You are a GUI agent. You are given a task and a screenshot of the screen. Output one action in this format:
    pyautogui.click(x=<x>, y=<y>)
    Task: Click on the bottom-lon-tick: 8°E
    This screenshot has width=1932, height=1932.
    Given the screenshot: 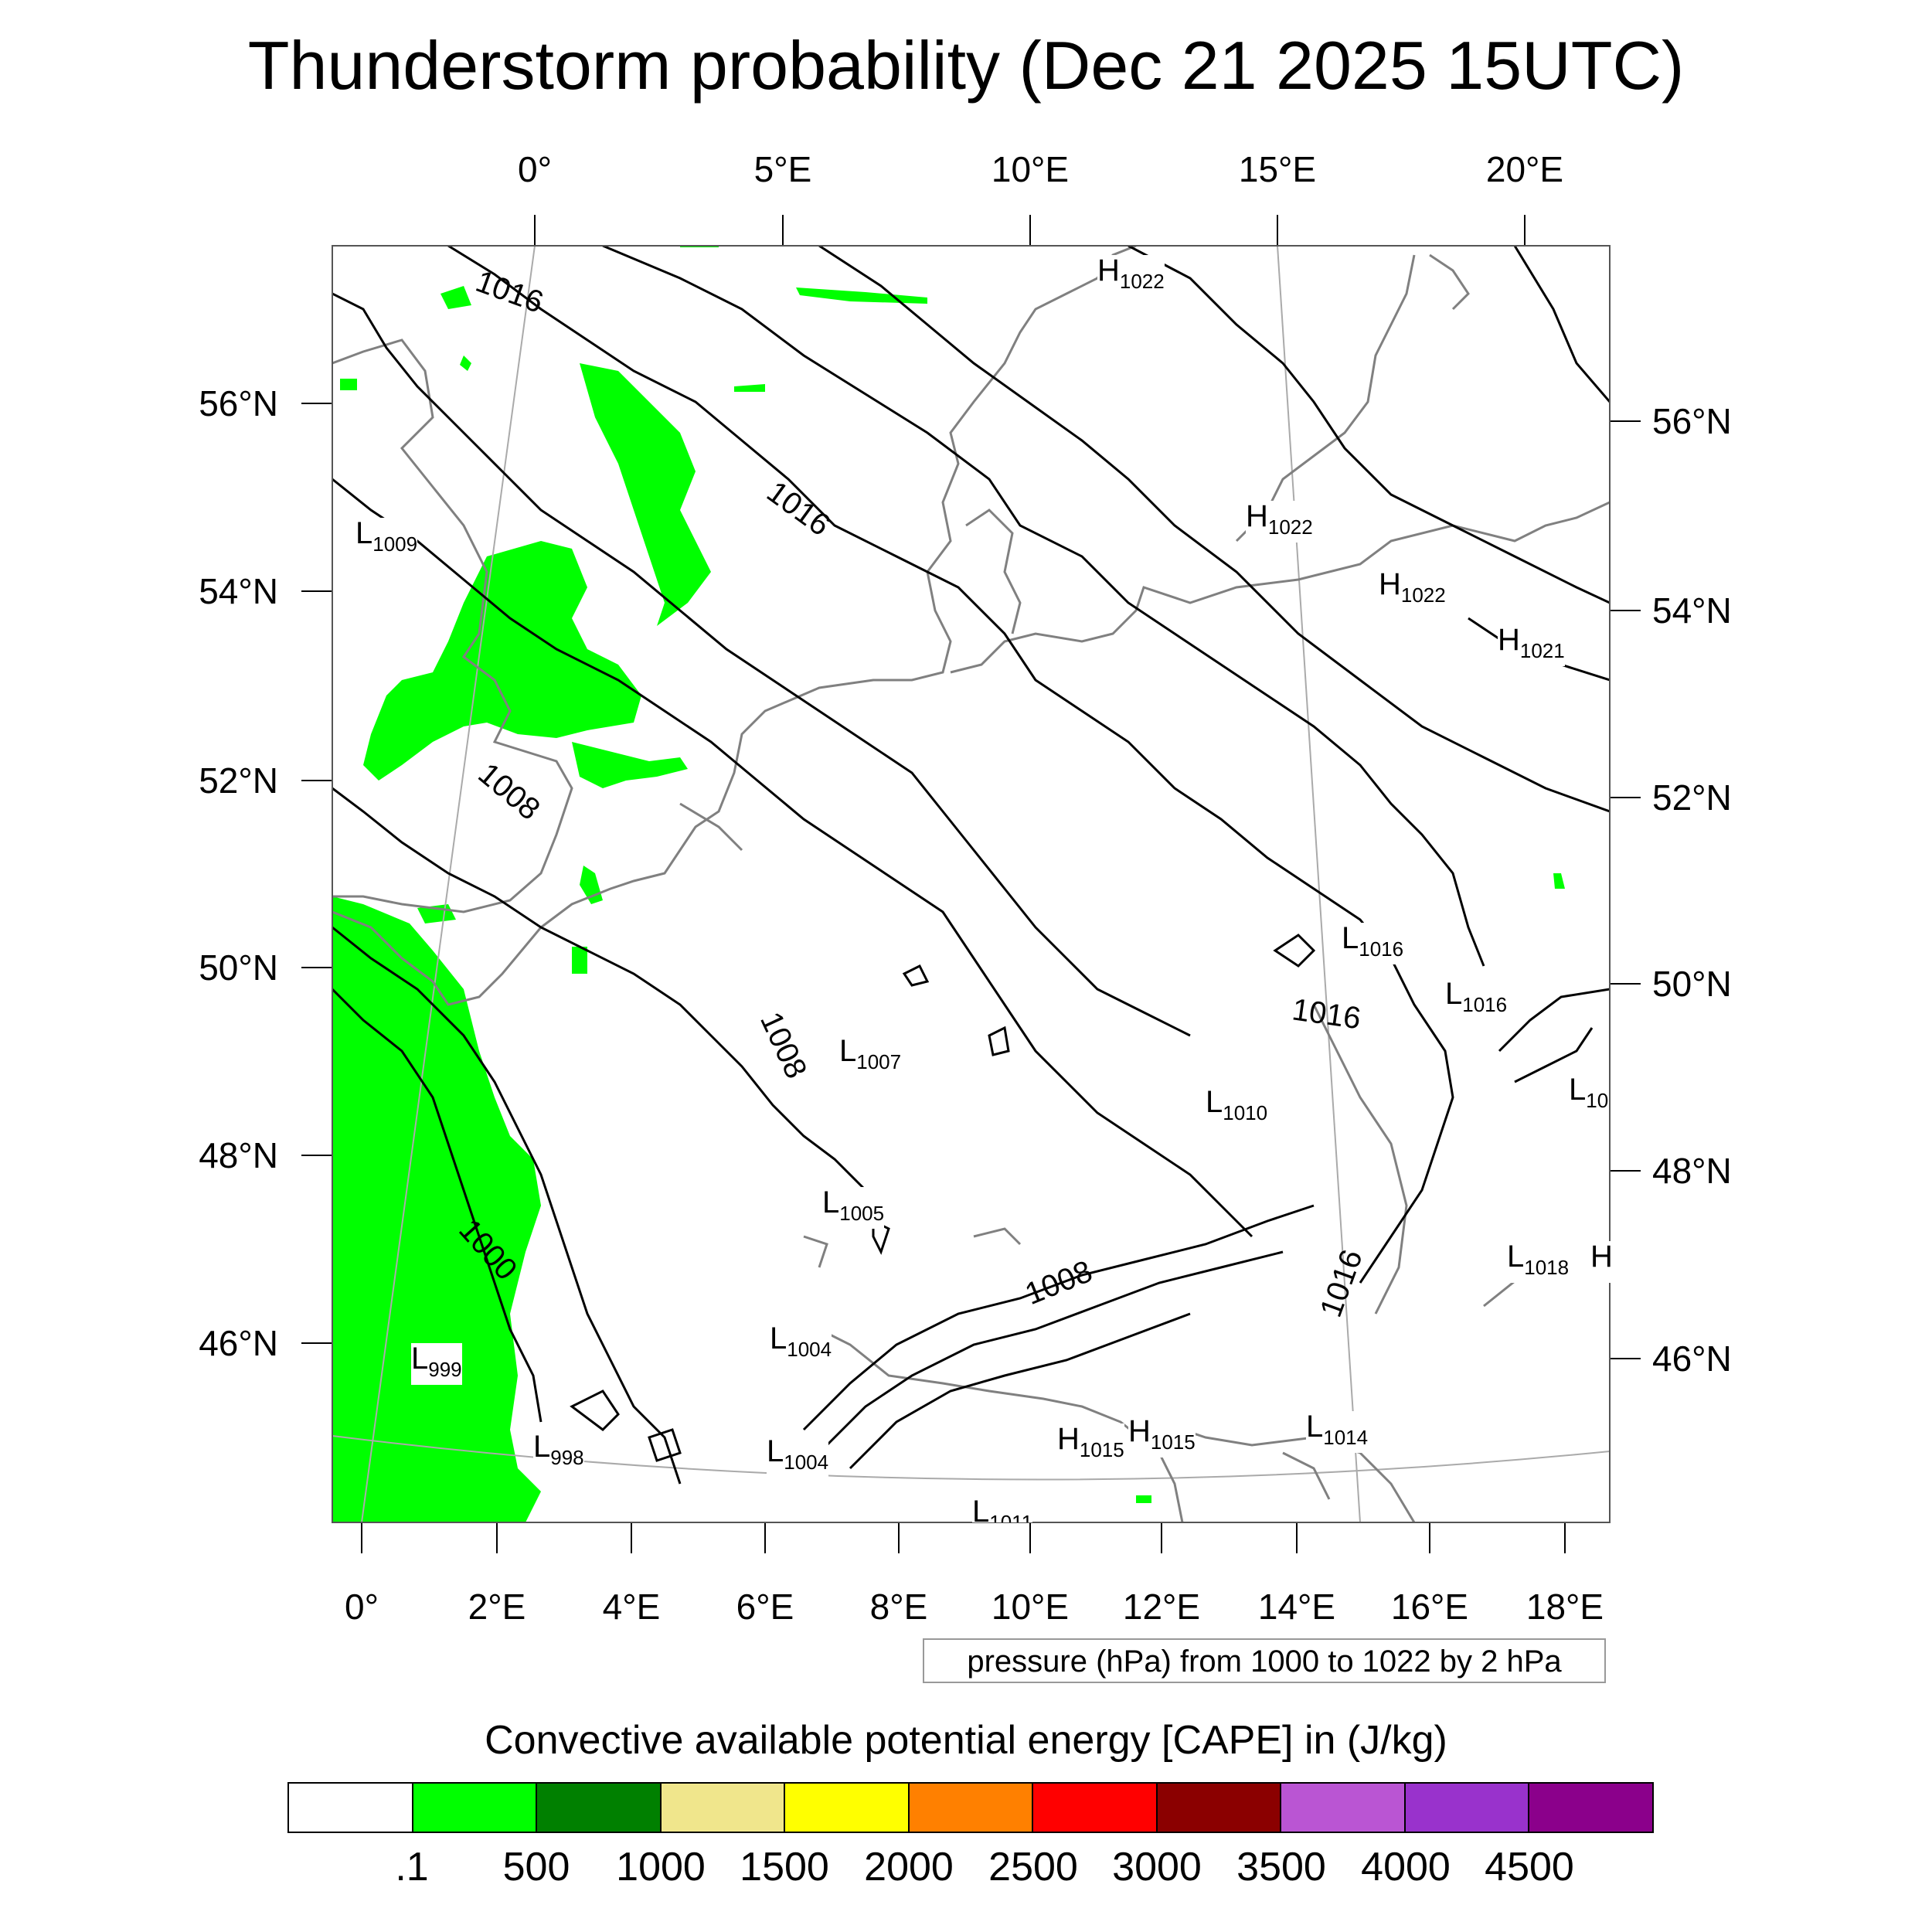 What is the action you would take?
    pyautogui.click(x=899, y=1607)
    